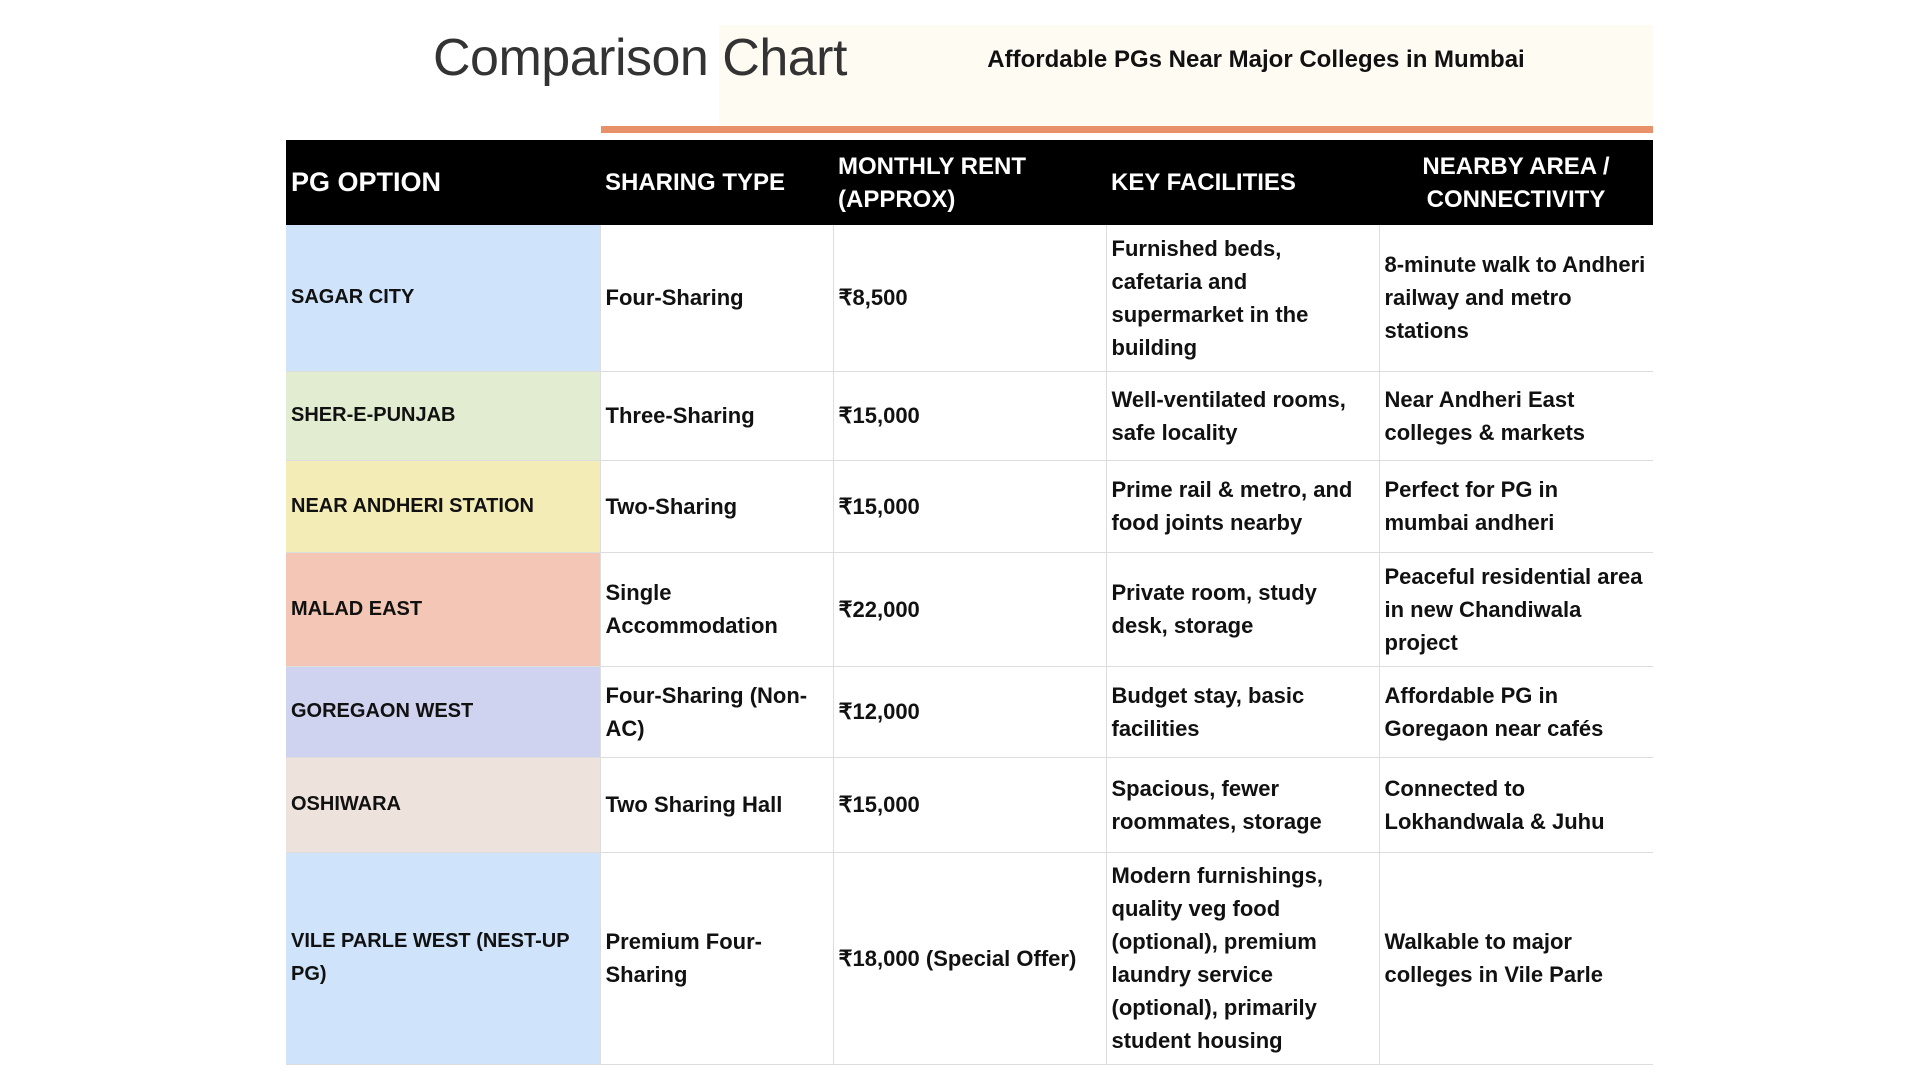 This screenshot has height=1080, width=1920. I want to click on pg-name-cell: VILE PARLE WEST (NEST-UP PG), so click(443, 958).